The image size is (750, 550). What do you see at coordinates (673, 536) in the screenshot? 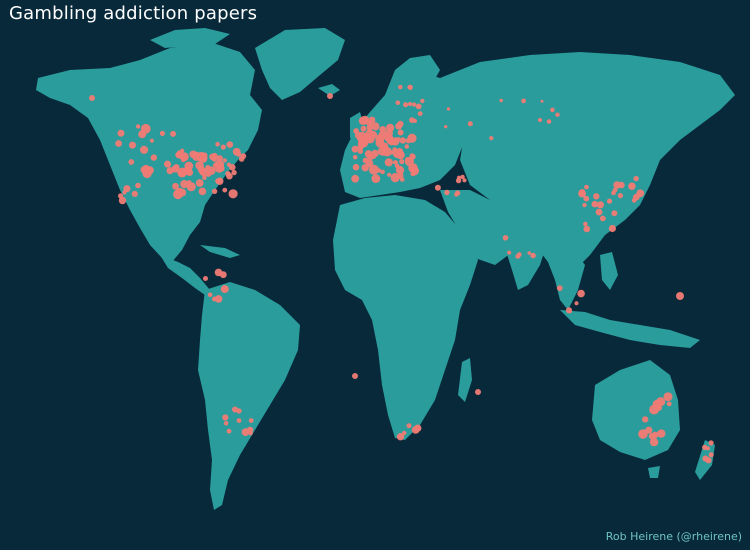
I see `author-credit: Rob Heirene (@rheirene)` at bounding box center [673, 536].